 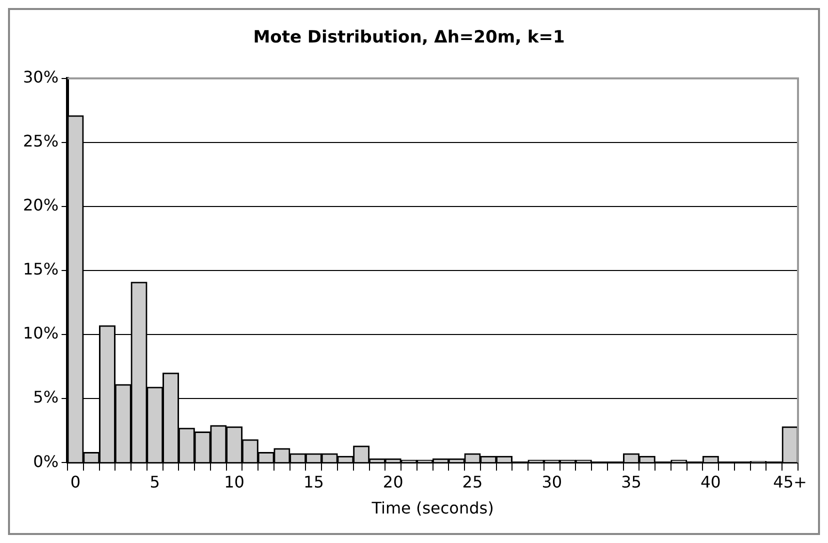 What do you see at coordinates (41, 333) in the screenshot?
I see `y-tick-label: 10%` at bounding box center [41, 333].